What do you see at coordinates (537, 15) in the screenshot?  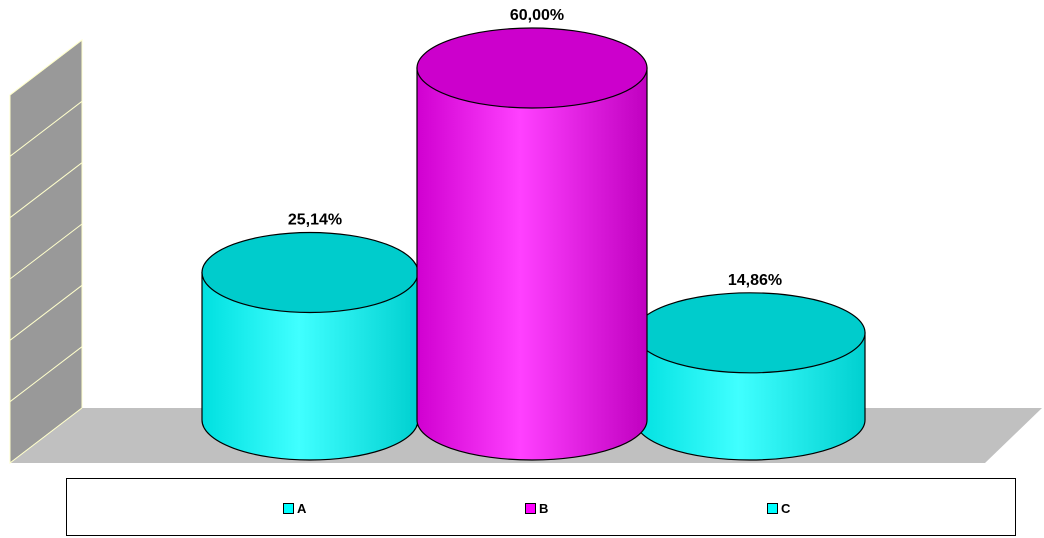 I see `data-label-b: 60,00%` at bounding box center [537, 15].